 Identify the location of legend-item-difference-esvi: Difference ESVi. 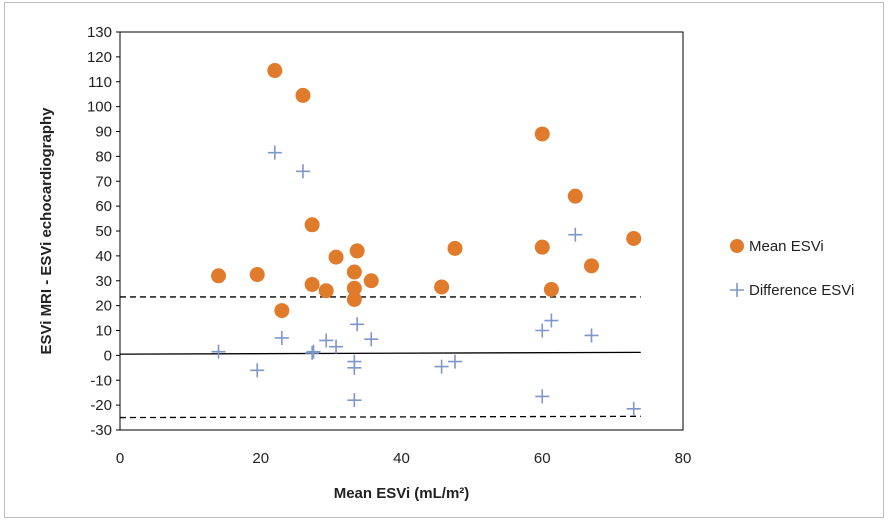
(792, 290).